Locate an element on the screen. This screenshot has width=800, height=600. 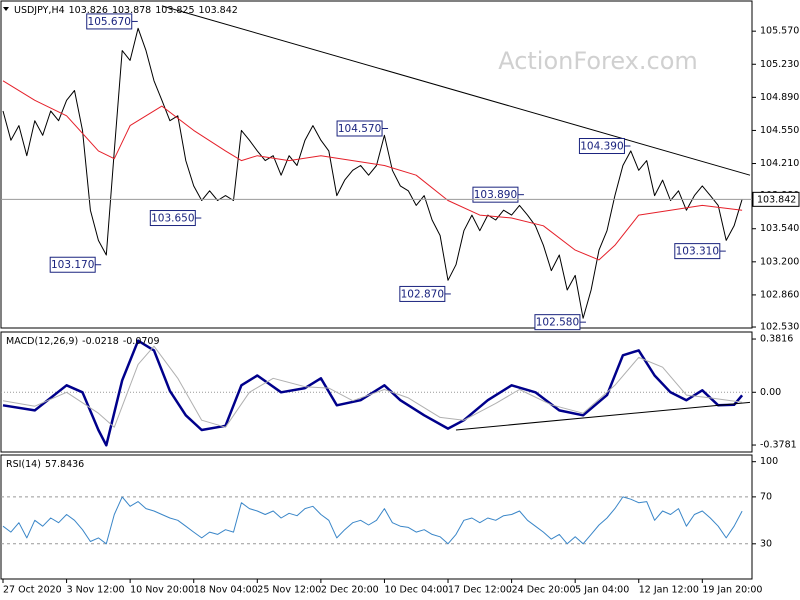
readout-value: -0.0218 is located at coordinates (100, 341).